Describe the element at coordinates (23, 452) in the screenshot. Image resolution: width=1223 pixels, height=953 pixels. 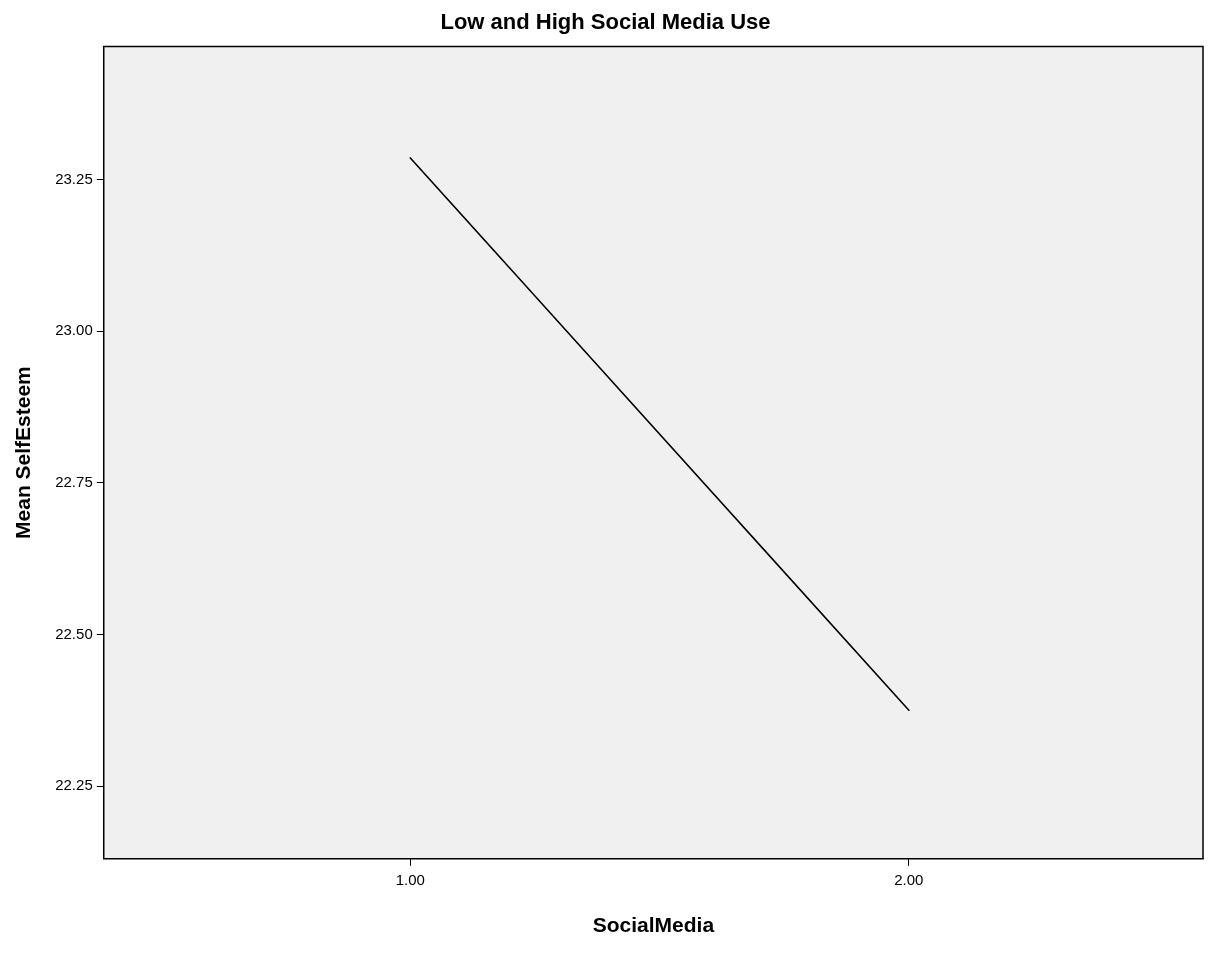
I see `y-axis-title: Mean SelfEsteem` at that location.